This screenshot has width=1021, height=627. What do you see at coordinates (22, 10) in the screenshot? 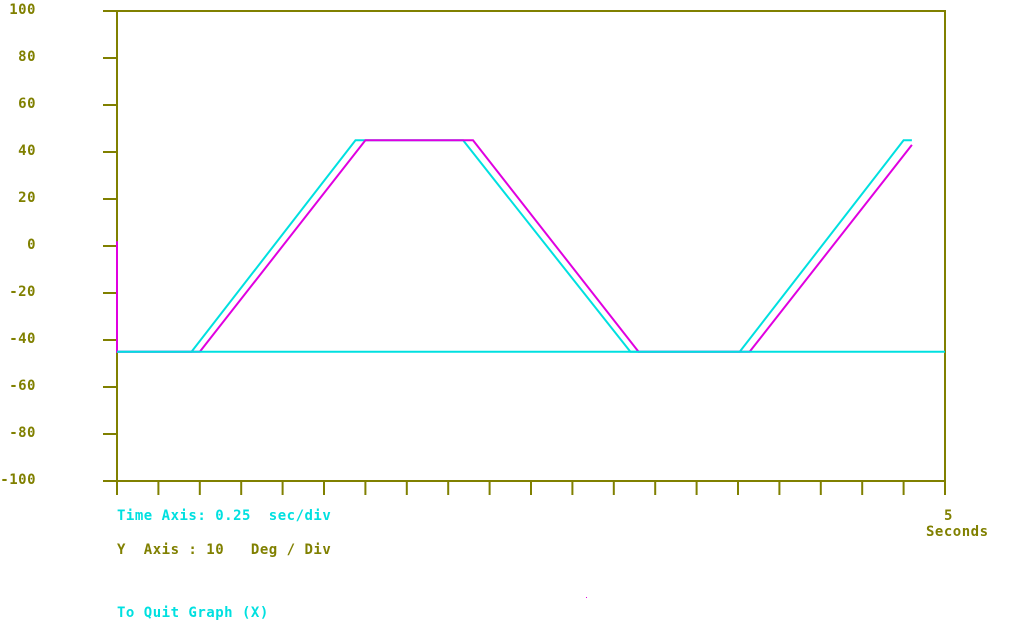
I see `y-tick-label: 100` at bounding box center [22, 10].